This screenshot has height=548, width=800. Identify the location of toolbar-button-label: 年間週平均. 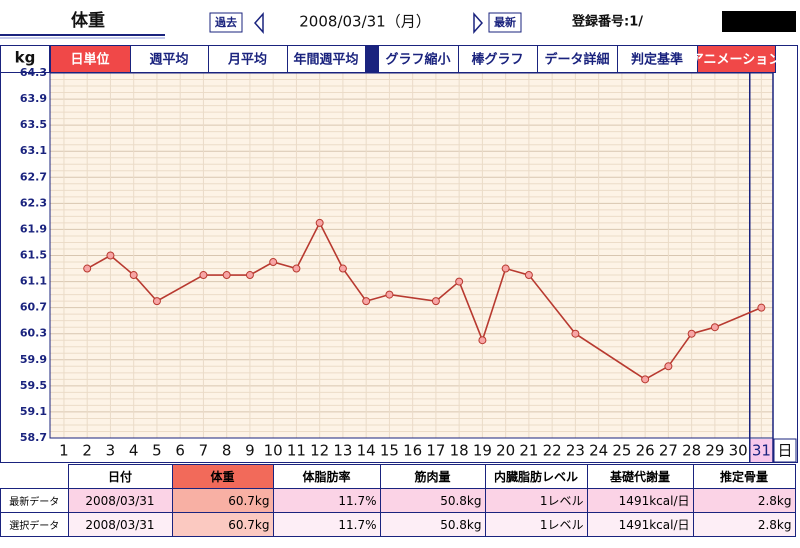
(325, 60).